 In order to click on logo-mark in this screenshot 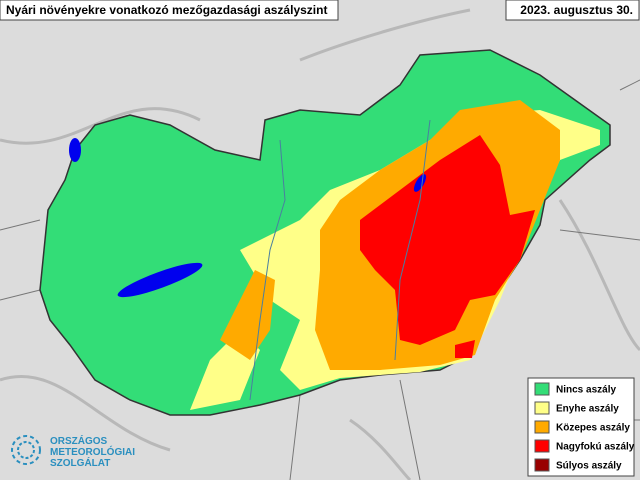, I will do `click(26, 450)`.